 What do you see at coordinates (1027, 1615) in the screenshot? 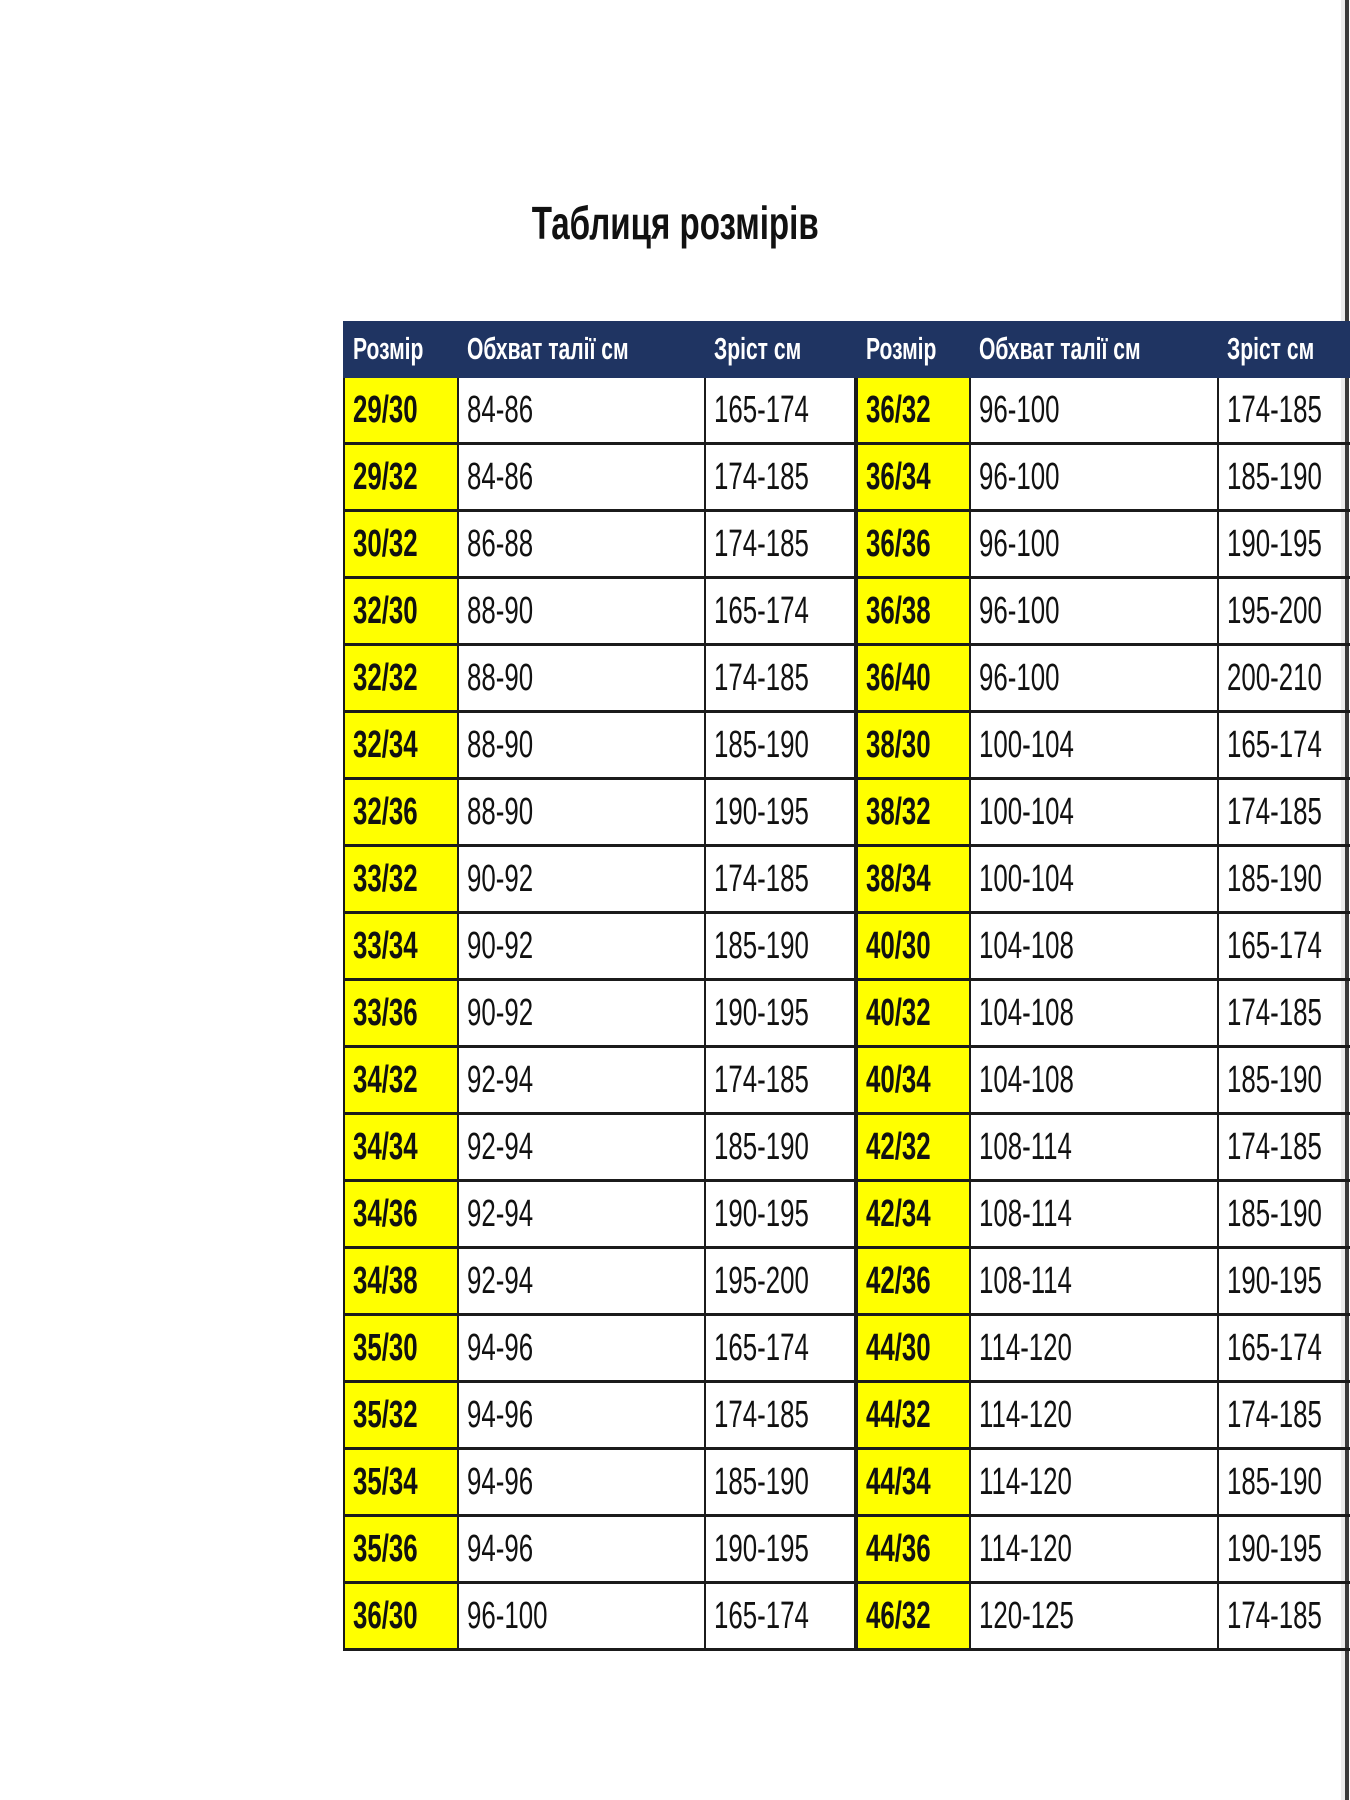
I see `waist-cell-text: 120-125` at bounding box center [1027, 1615].